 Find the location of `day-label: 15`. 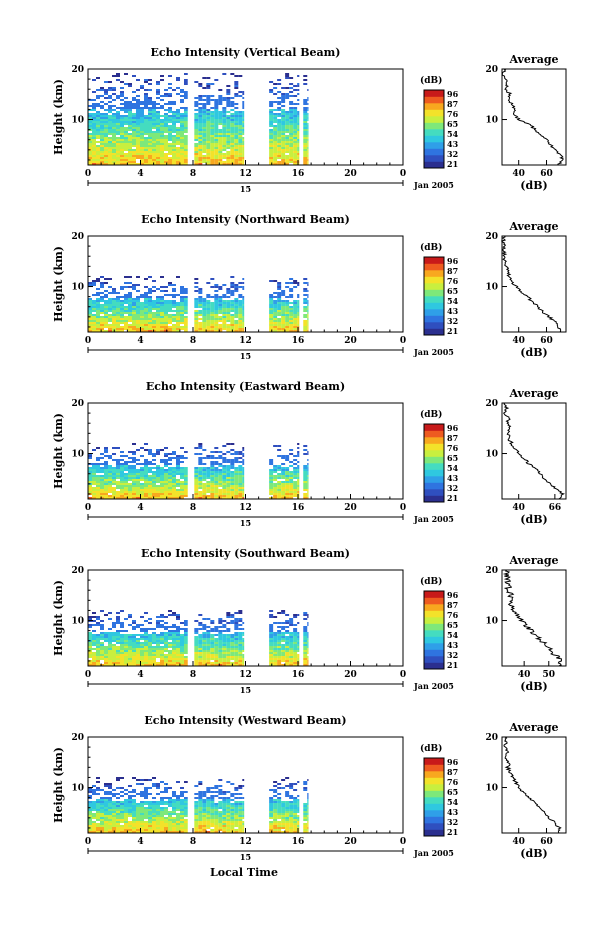

day-label: 15 is located at coordinates (245, 523).